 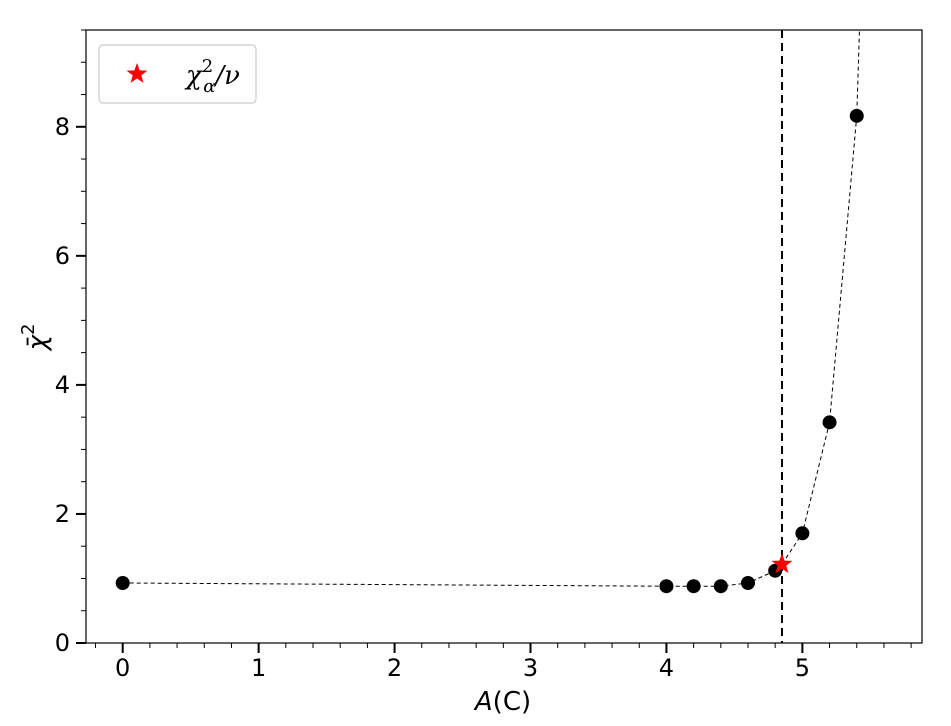 What do you see at coordinates (530, 668) in the screenshot?
I see `x-tick-label: 3` at bounding box center [530, 668].